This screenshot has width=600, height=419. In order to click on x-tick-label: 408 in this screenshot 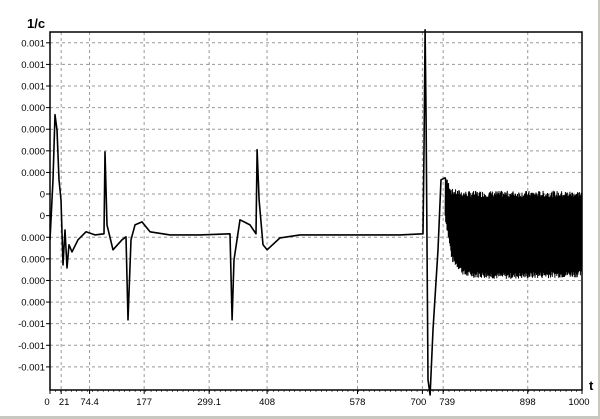, I will do `click(267, 402)`.